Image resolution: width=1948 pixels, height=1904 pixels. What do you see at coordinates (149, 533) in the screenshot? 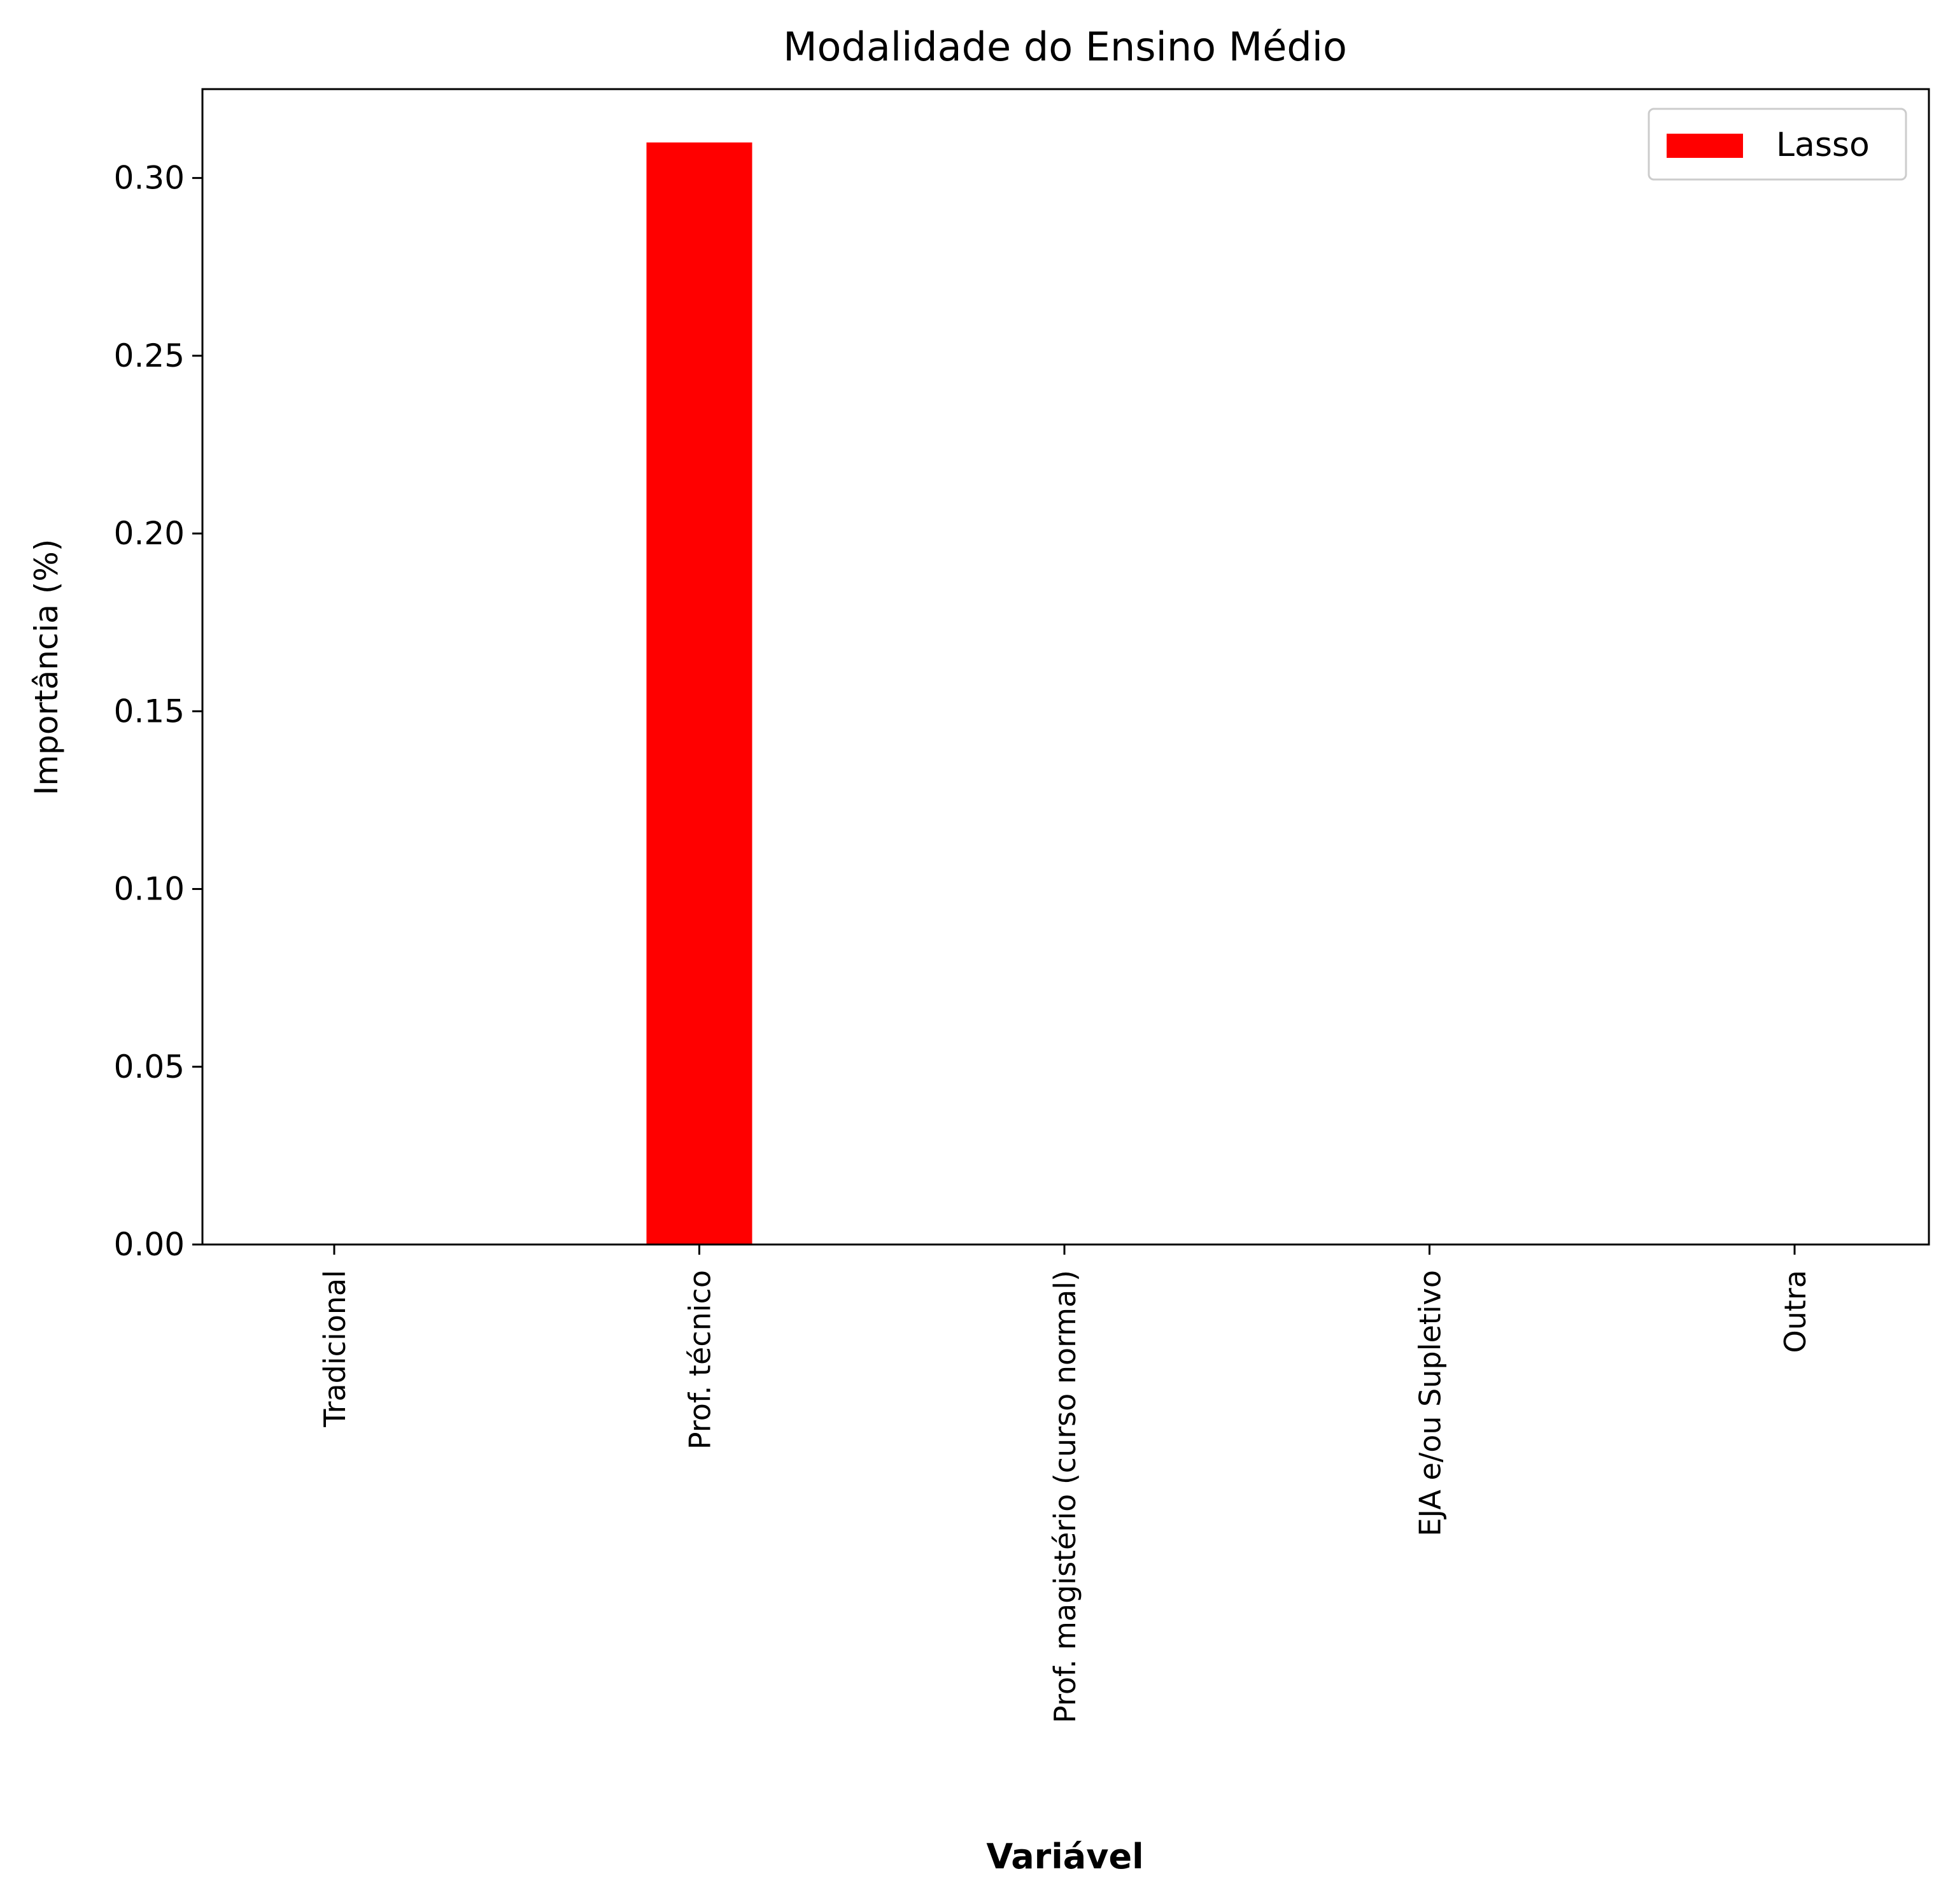
I see `y-tick-label: 0.20` at bounding box center [149, 533].